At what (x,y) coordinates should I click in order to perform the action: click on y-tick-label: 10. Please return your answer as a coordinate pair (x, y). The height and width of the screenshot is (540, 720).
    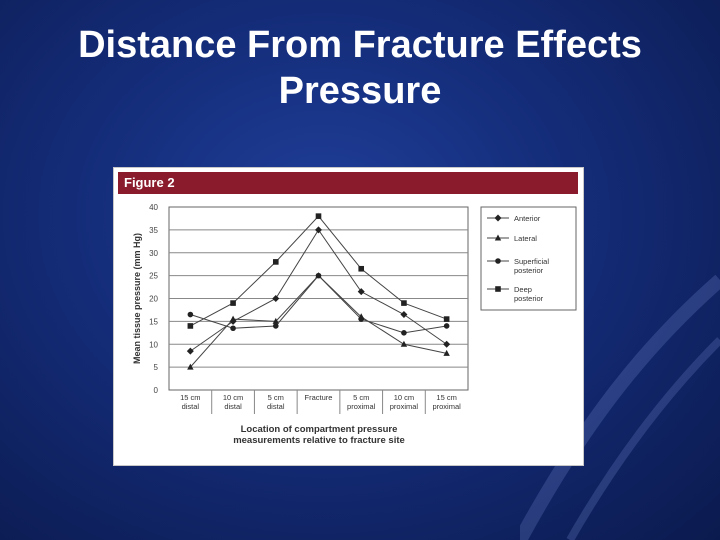
    Looking at the image, I should click on (153, 344).